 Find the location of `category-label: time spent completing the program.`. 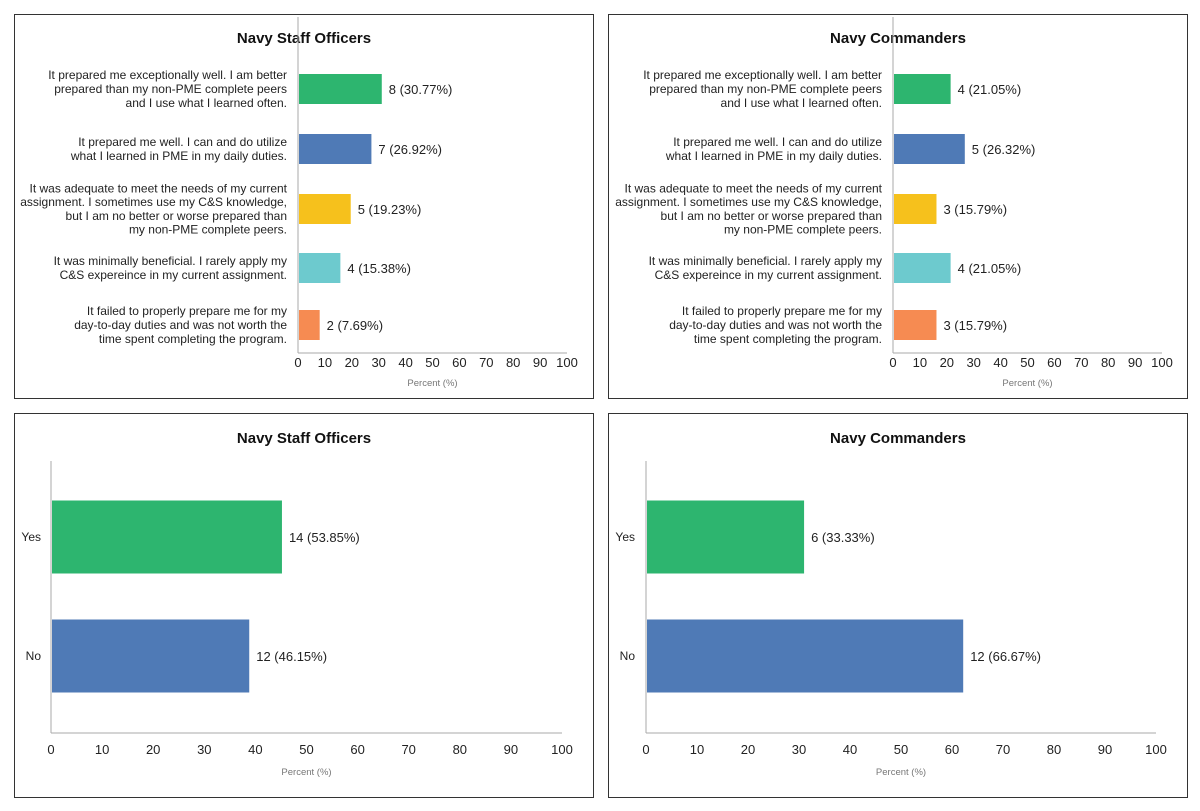

category-label: time spent completing the program. is located at coordinates (193, 339).